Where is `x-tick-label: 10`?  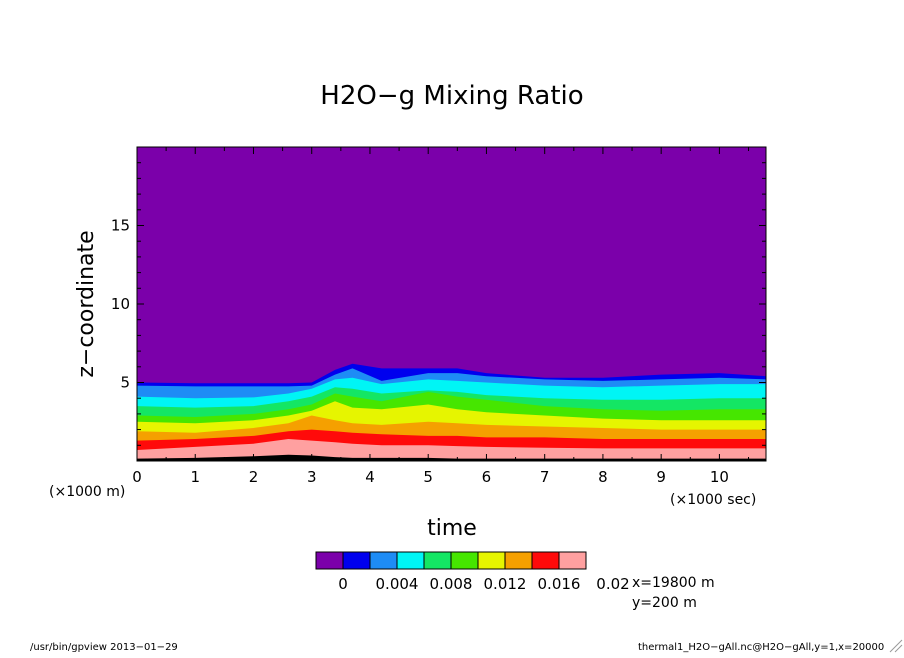 x-tick-label: 10 is located at coordinates (719, 477).